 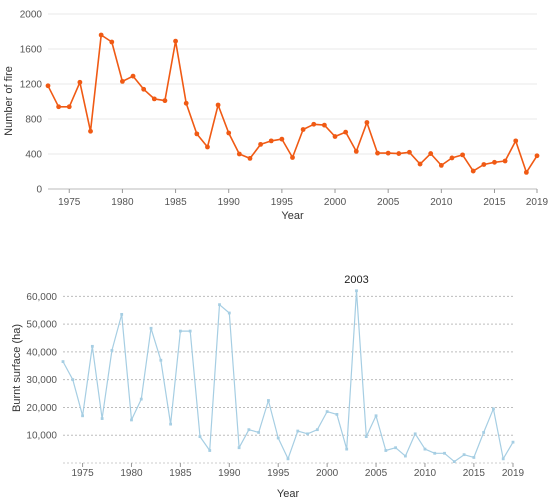 What do you see at coordinates (41, 325) in the screenshot?
I see `y-tick-label: 50,000` at bounding box center [41, 325].